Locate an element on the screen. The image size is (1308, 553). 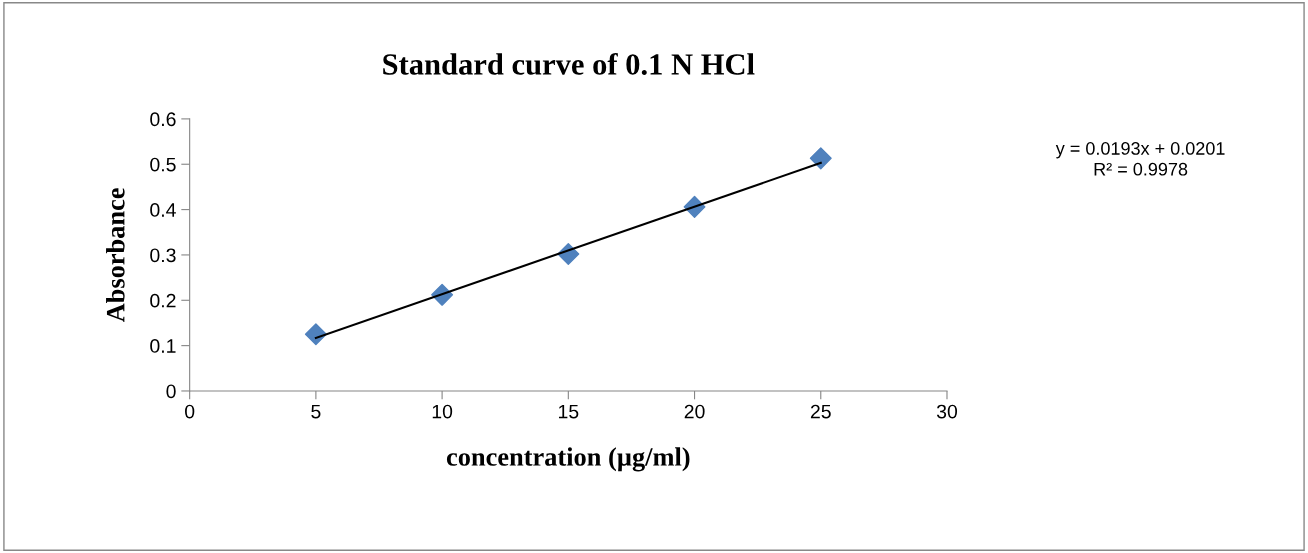
text: y = 0.0193x + 0.0201 R² = 0.9978 is located at coordinates (1140, 159).